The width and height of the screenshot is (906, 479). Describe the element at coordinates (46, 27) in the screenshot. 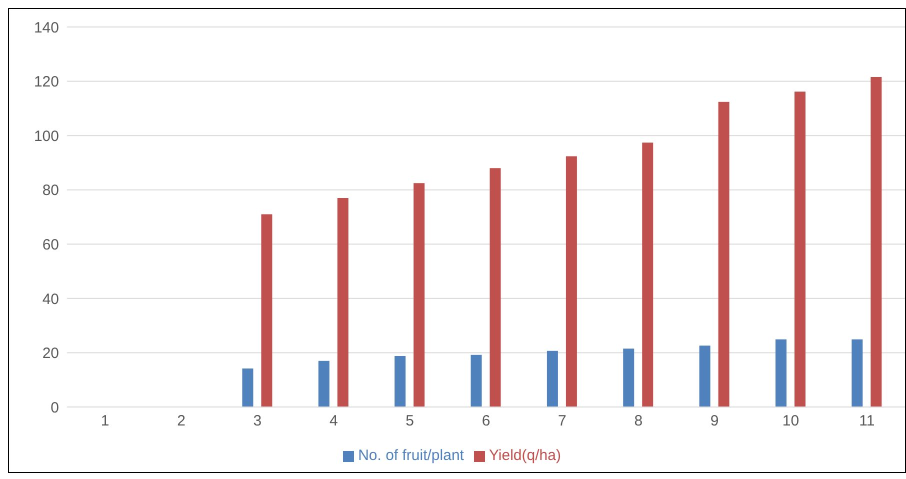

I see `y-tick-label: 140` at that location.